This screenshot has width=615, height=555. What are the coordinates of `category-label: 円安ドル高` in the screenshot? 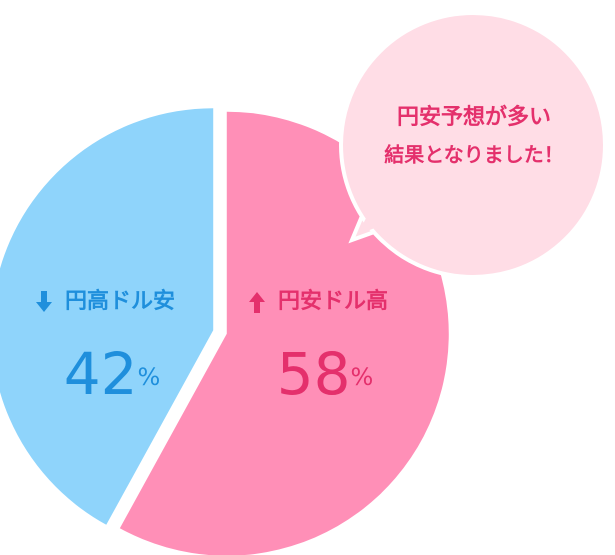 It's located at (333, 301).